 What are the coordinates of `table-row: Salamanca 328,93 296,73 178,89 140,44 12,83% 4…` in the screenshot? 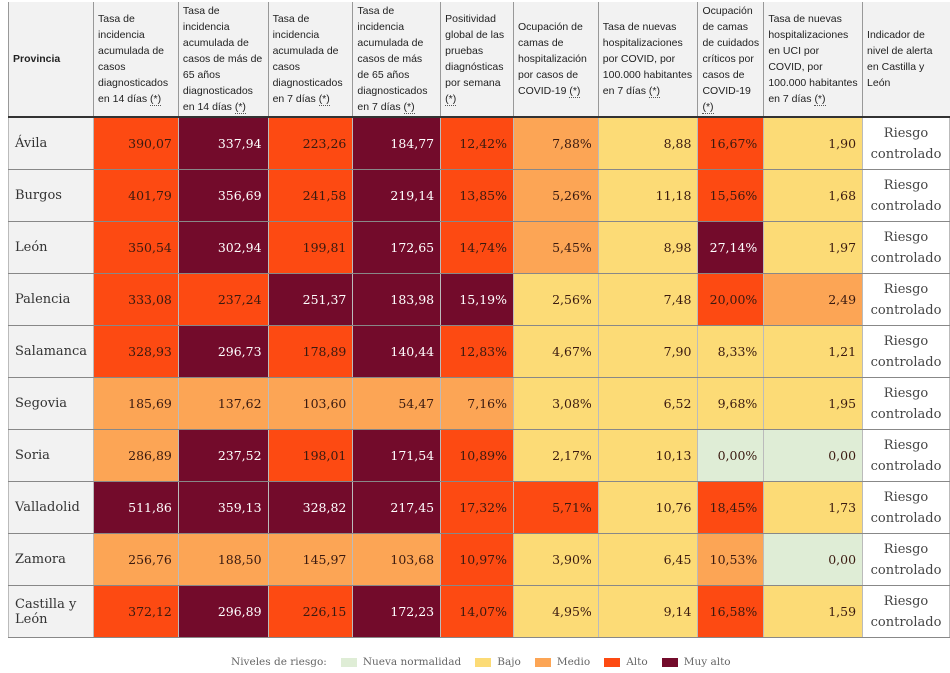 It's located at (478, 351).